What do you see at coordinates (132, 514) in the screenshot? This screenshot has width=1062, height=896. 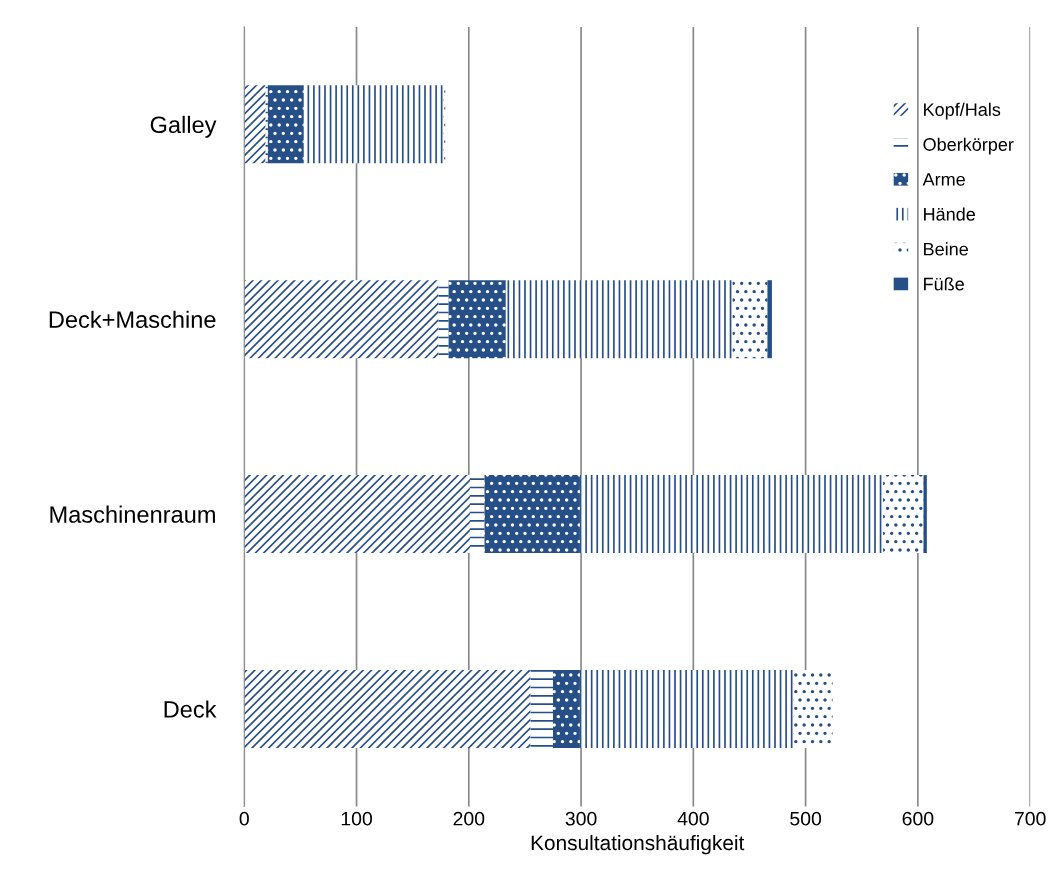 I see `y-tick-label: Maschinenraum` at bounding box center [132, 514].